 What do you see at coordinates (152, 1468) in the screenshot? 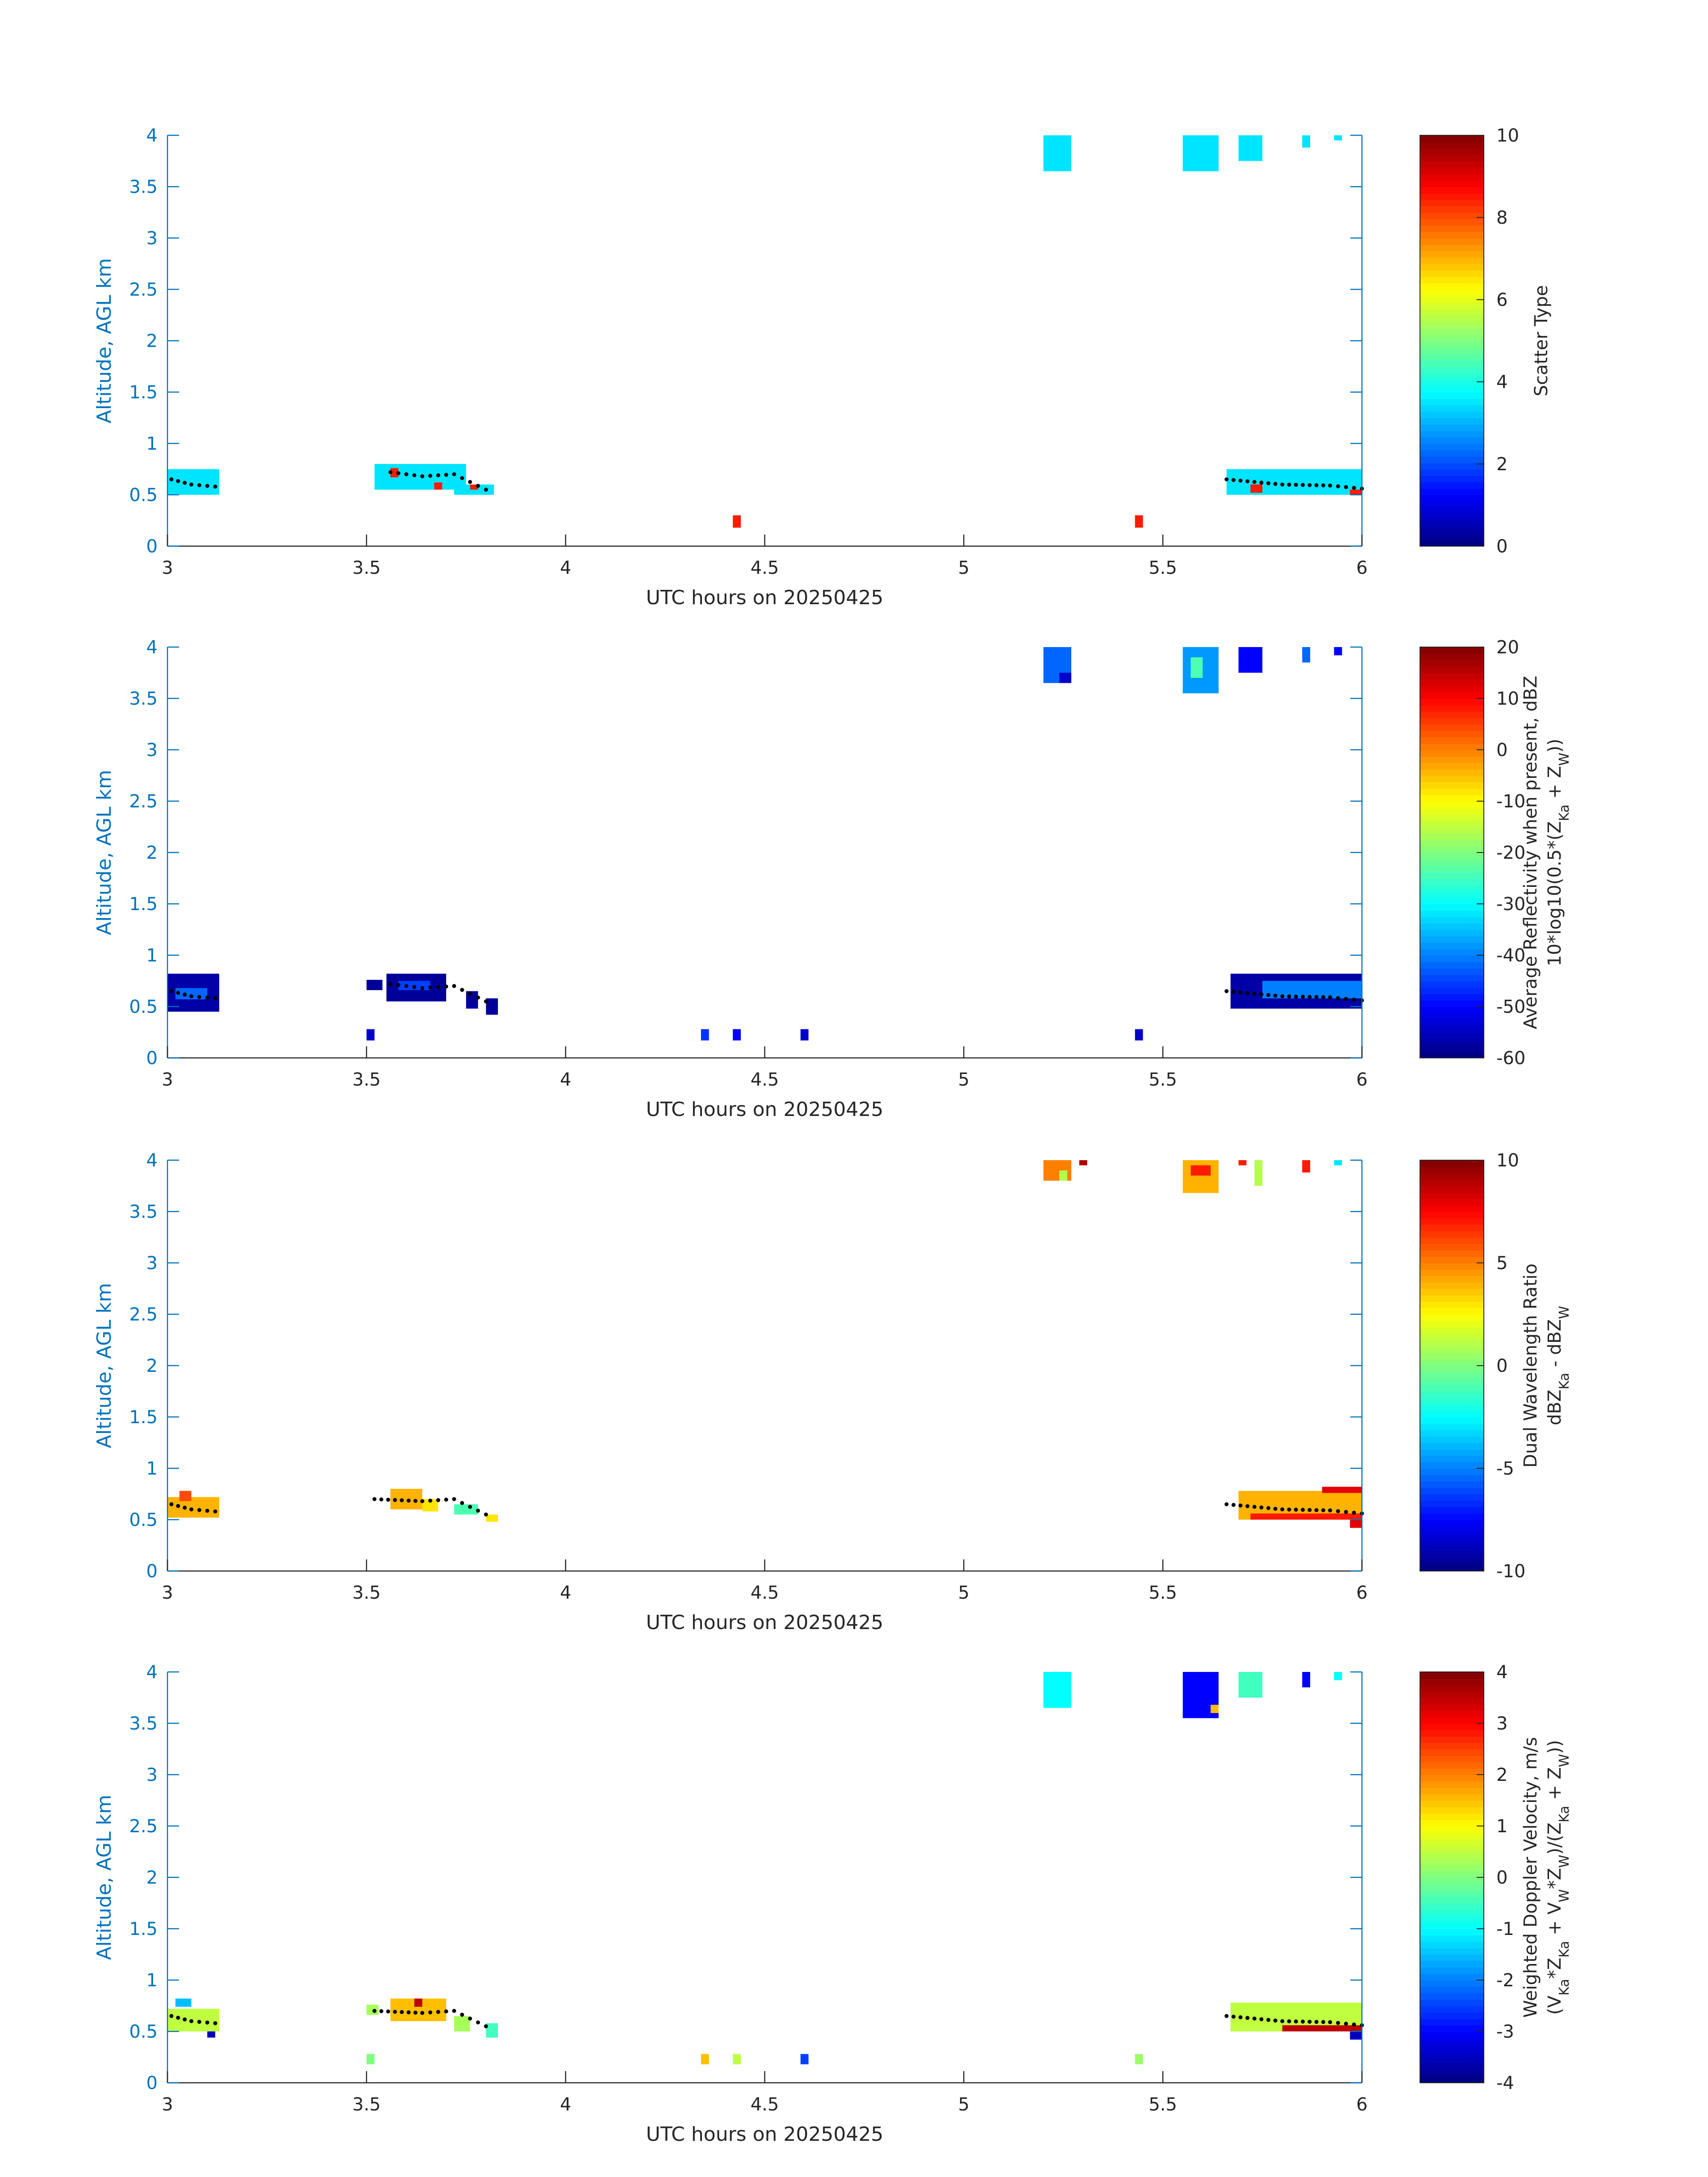
I see `y-tick-label: 1` at bounding box center [152, 1468].